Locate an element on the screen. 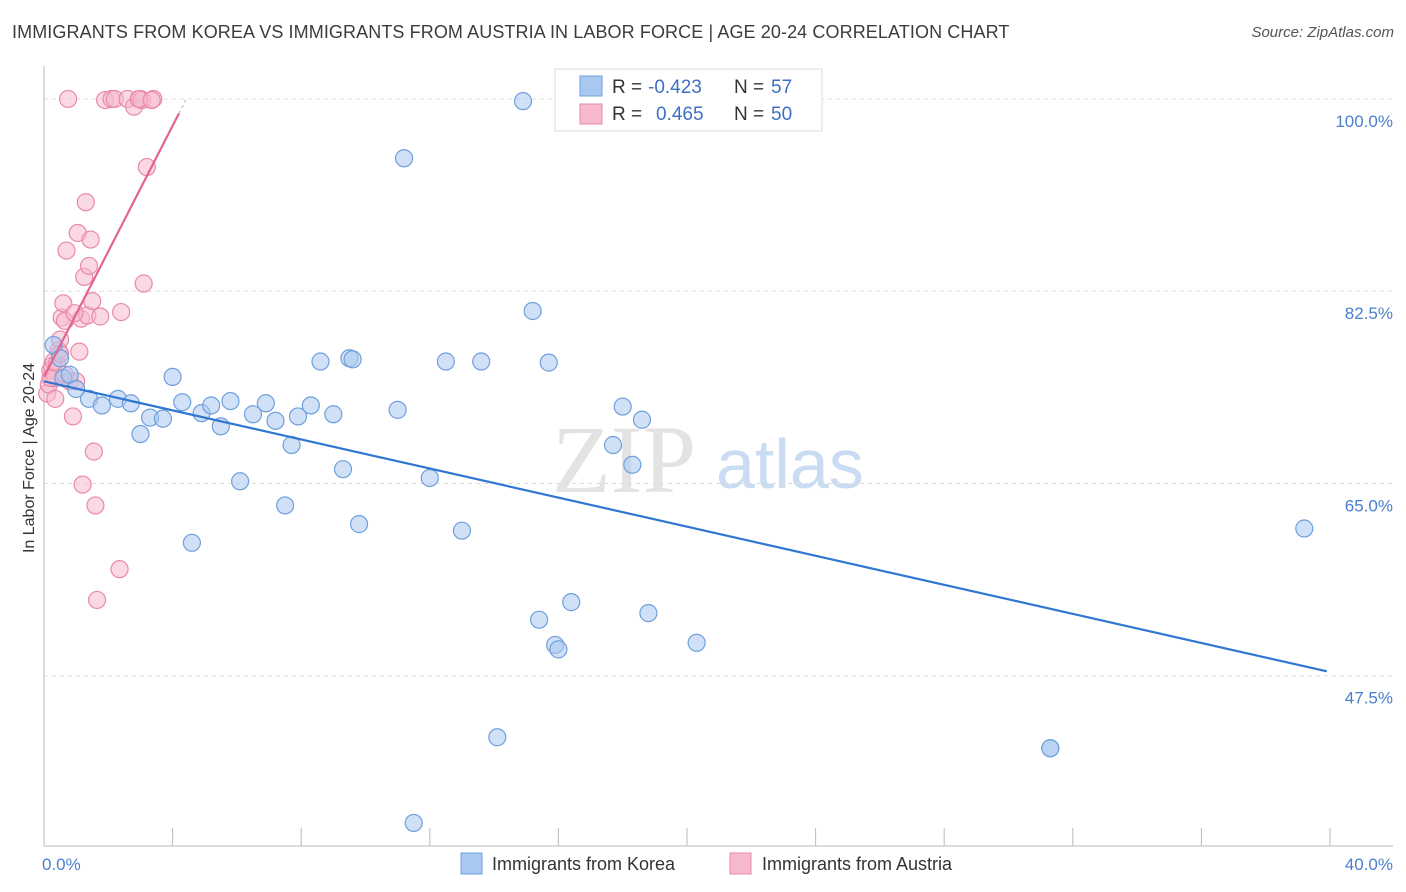 This screenshot has height=892, width=1406. legend-austria-r-label: R = is located at coordinates (627, 114).